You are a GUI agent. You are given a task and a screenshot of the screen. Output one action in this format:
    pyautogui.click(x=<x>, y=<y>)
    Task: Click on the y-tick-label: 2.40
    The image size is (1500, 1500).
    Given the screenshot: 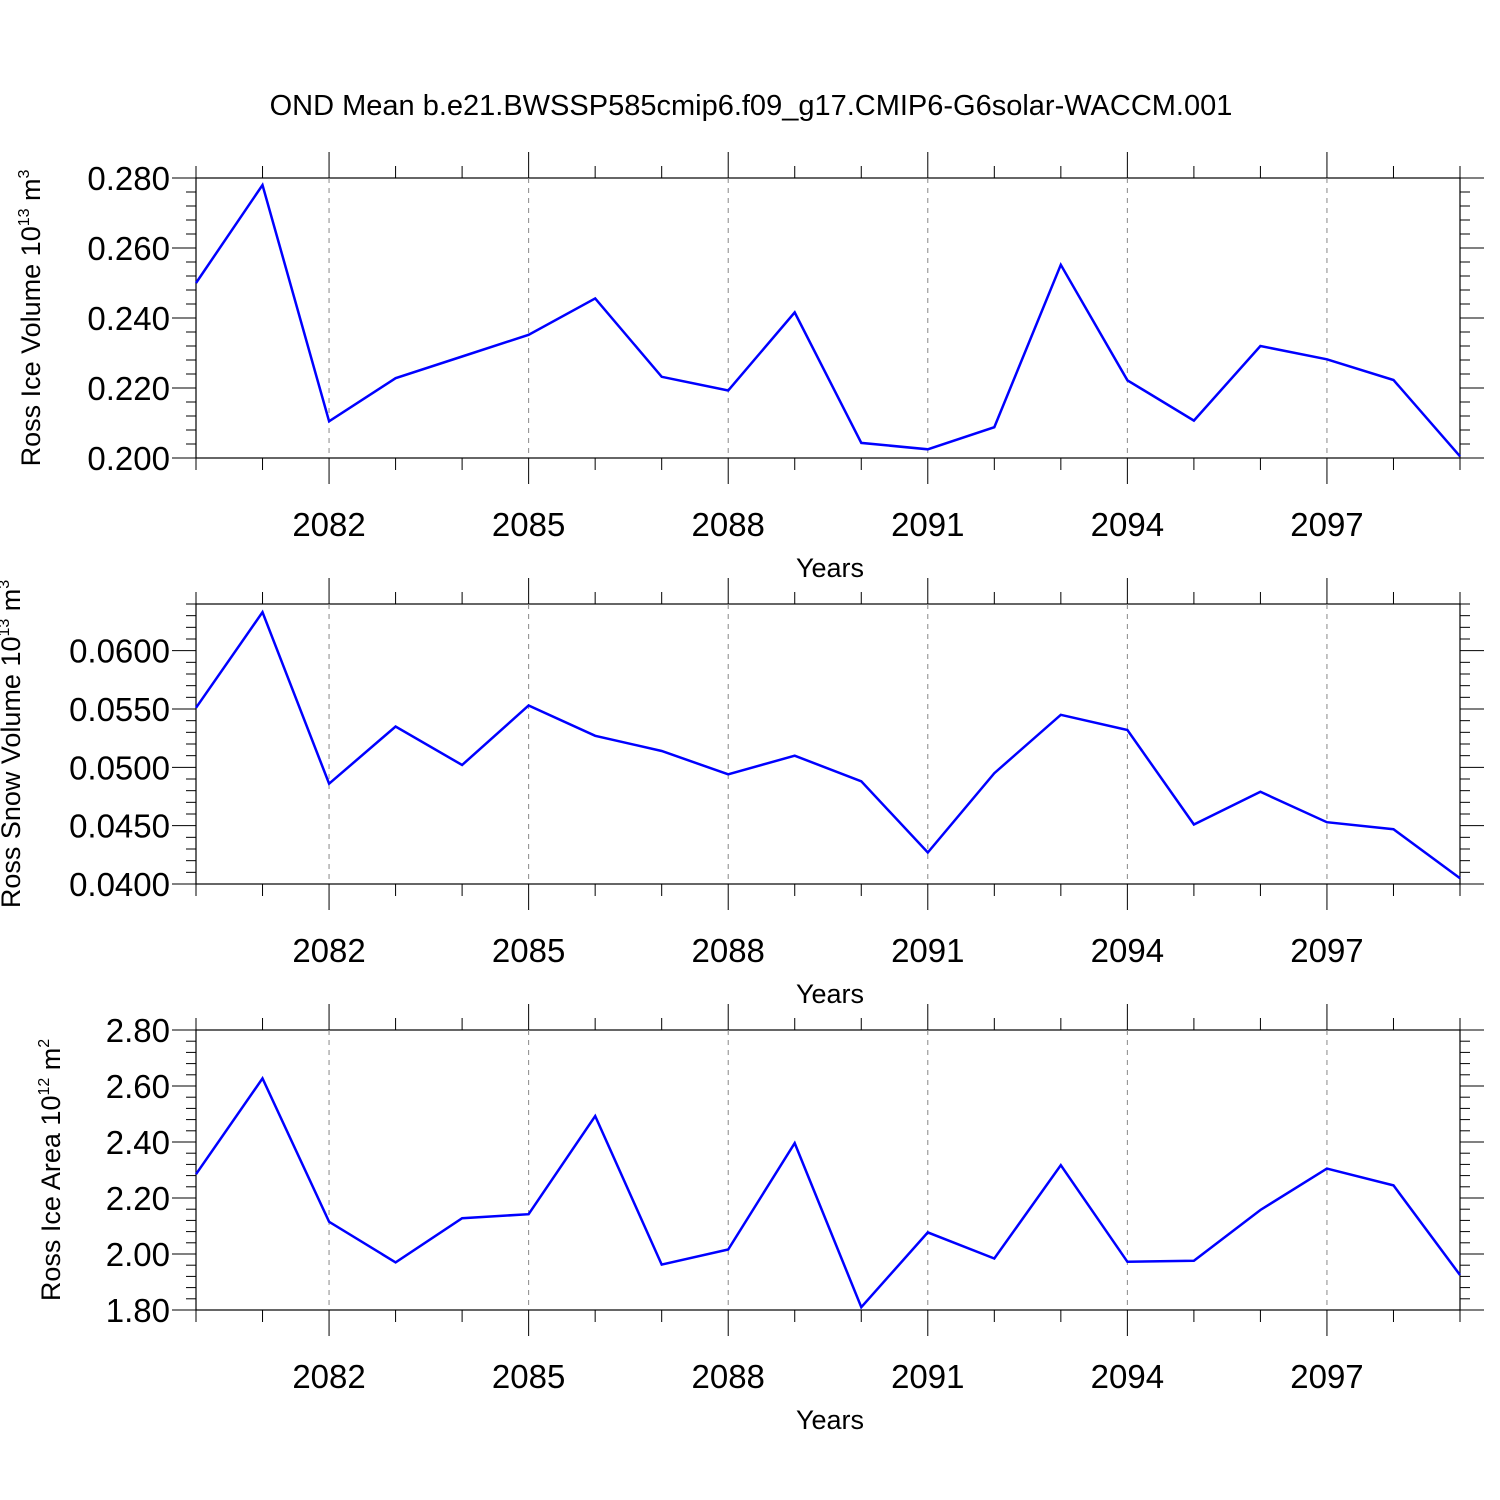 What is the action you would take?
    pyautogui.click(x=138, y=1142)
    